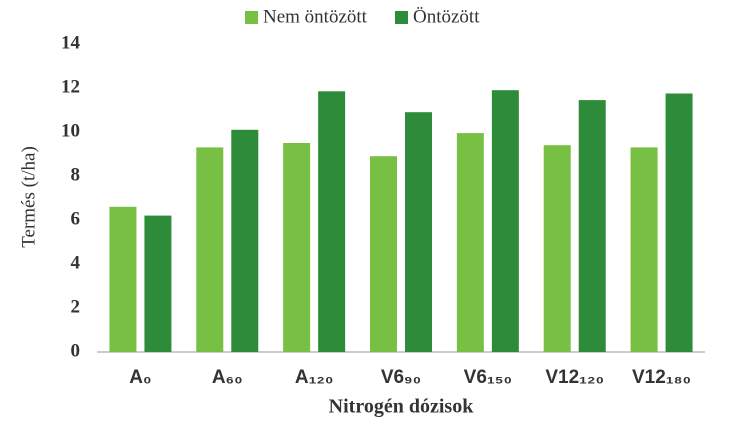 The height and width of the screenshot is (433, 750). Describe the element at coordinates (140, 377) in the screenshot. I see `x-tick-label: A₀` at that location.